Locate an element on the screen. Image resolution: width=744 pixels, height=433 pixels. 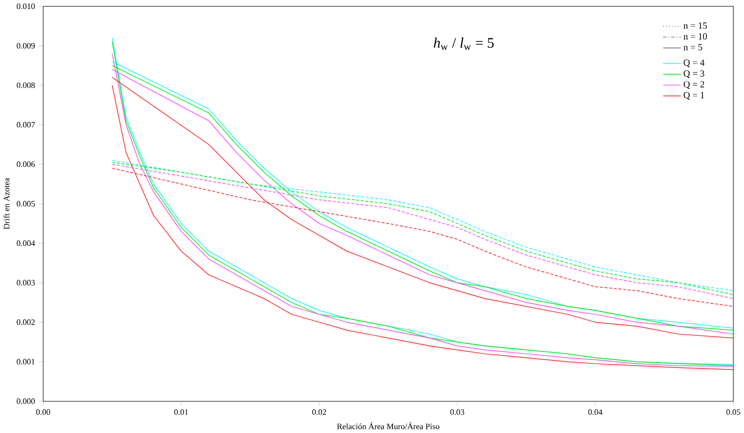
legend-label: Q = 1 is located at coordinates (694, 96).